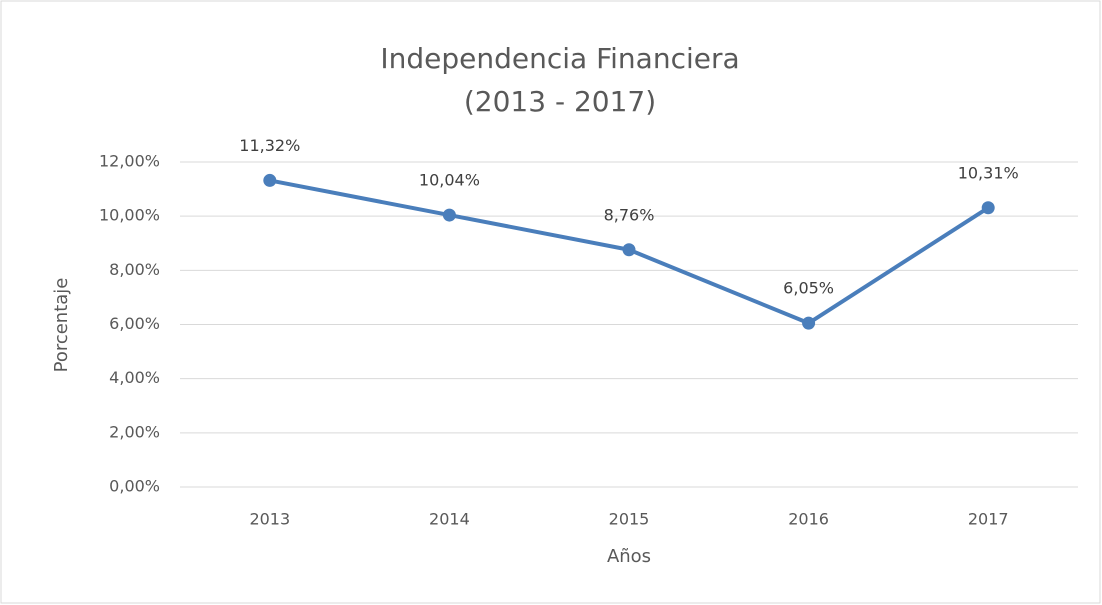  I want to click on y-tick-label: 0,00%, so click(134, 486).